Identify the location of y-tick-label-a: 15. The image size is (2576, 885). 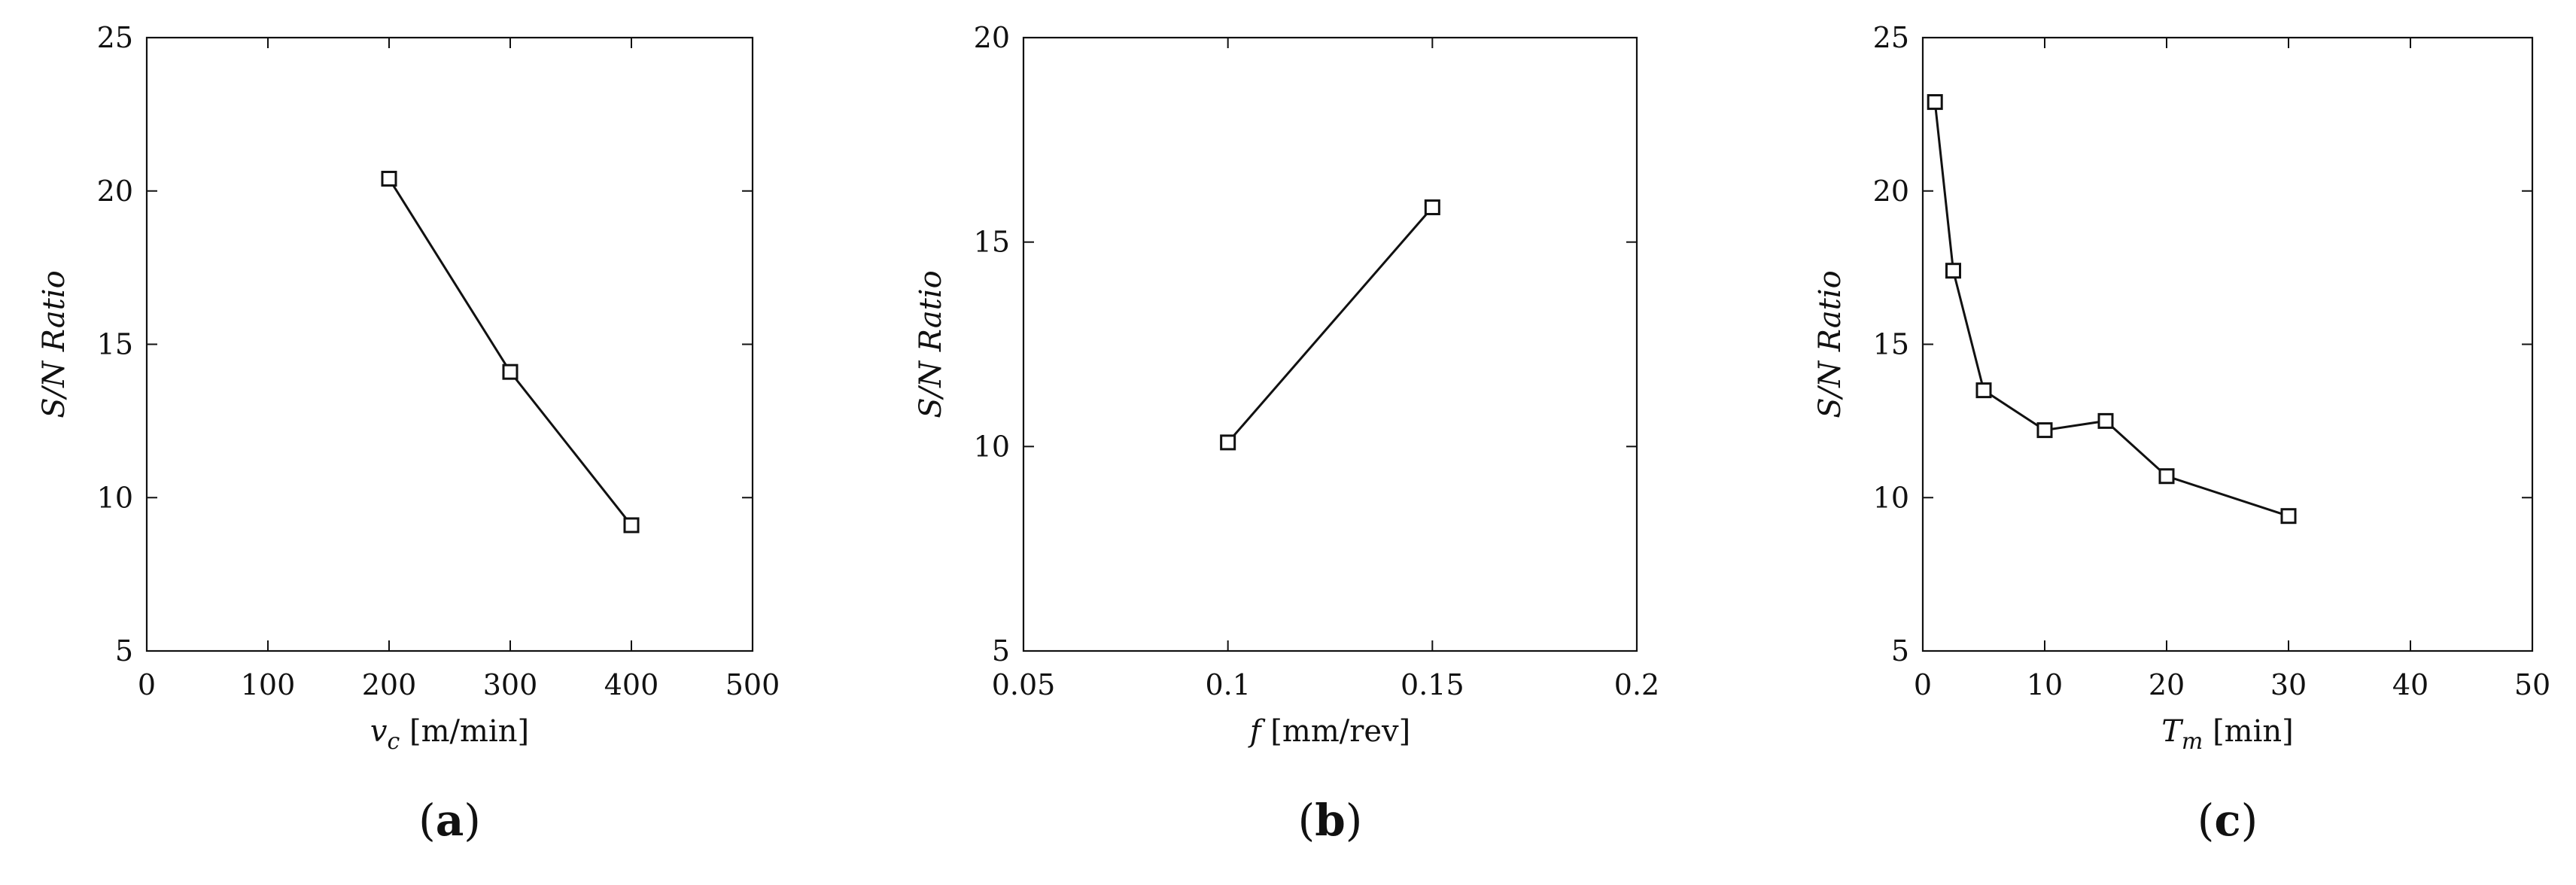
(115, 344).